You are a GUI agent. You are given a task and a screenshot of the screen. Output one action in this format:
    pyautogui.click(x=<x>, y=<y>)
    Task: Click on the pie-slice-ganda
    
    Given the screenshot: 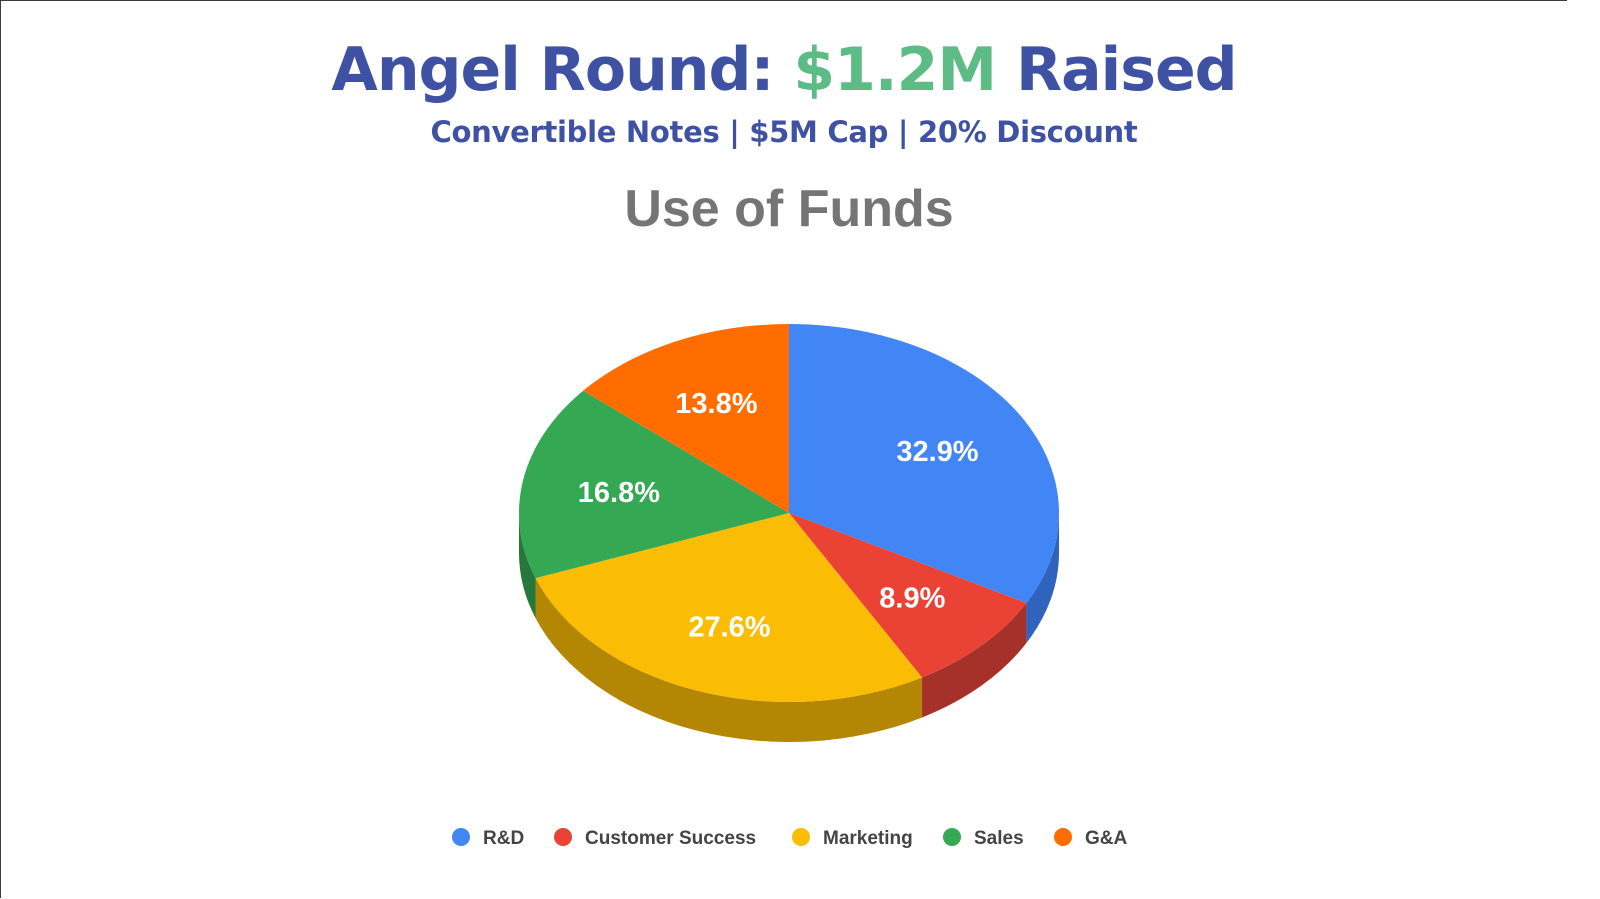 What is the action you would take?
    pyautogui.click(x=686, y=418)
    